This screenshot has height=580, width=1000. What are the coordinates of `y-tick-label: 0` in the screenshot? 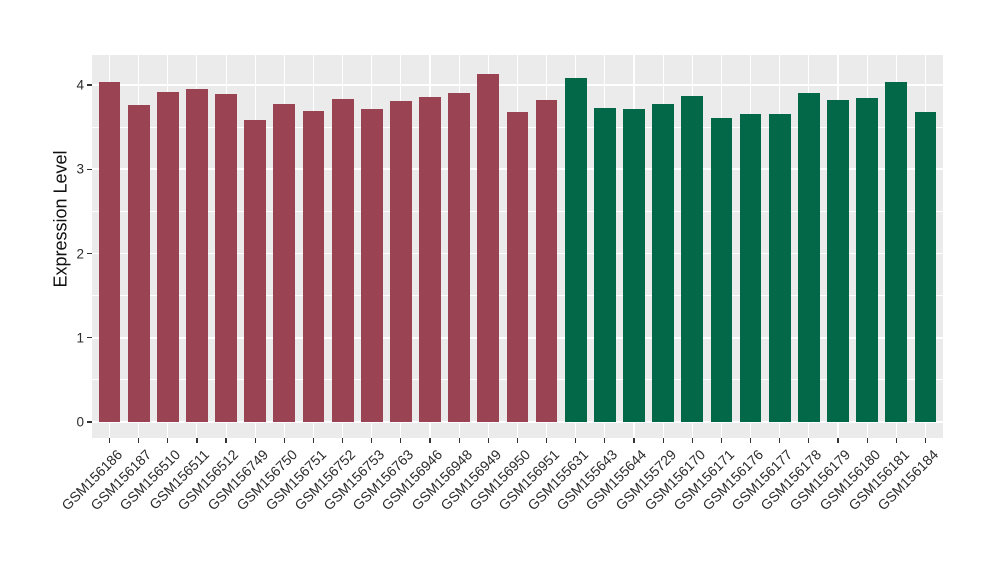 It's located at (80, 422).